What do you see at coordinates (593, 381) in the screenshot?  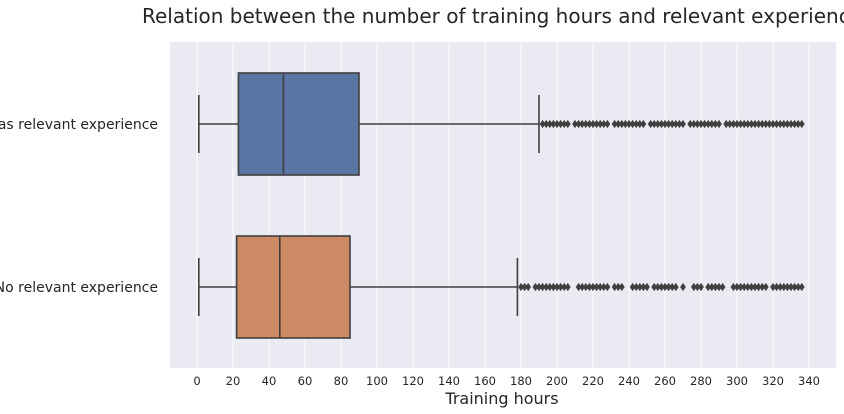 I see `x-tick-label: 220` at bounding box center [593, 381].